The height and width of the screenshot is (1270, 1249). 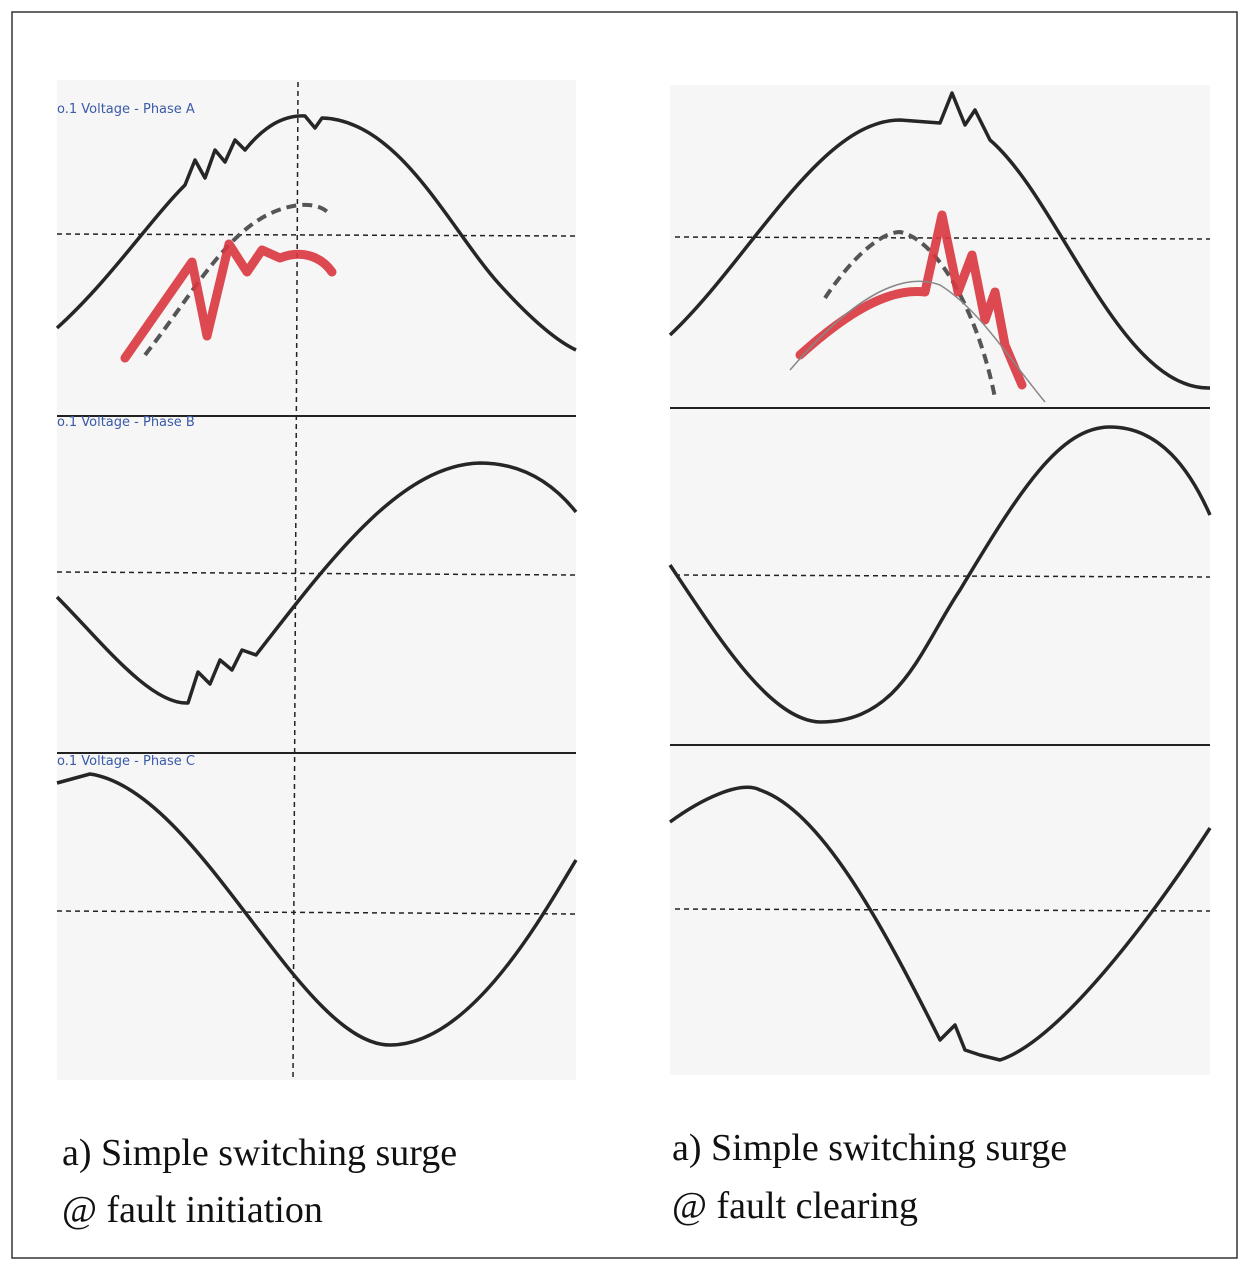 What do you see at coordinates (295, 581) in the screenshot?
I see `cursor-line` at bounding box center [295, 581].